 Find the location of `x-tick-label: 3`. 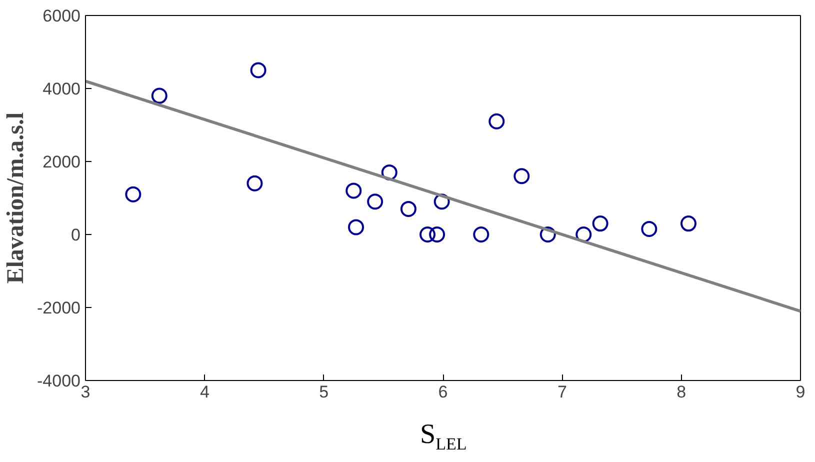

x-tick-label: 3 is located at coordinates (85, 392).